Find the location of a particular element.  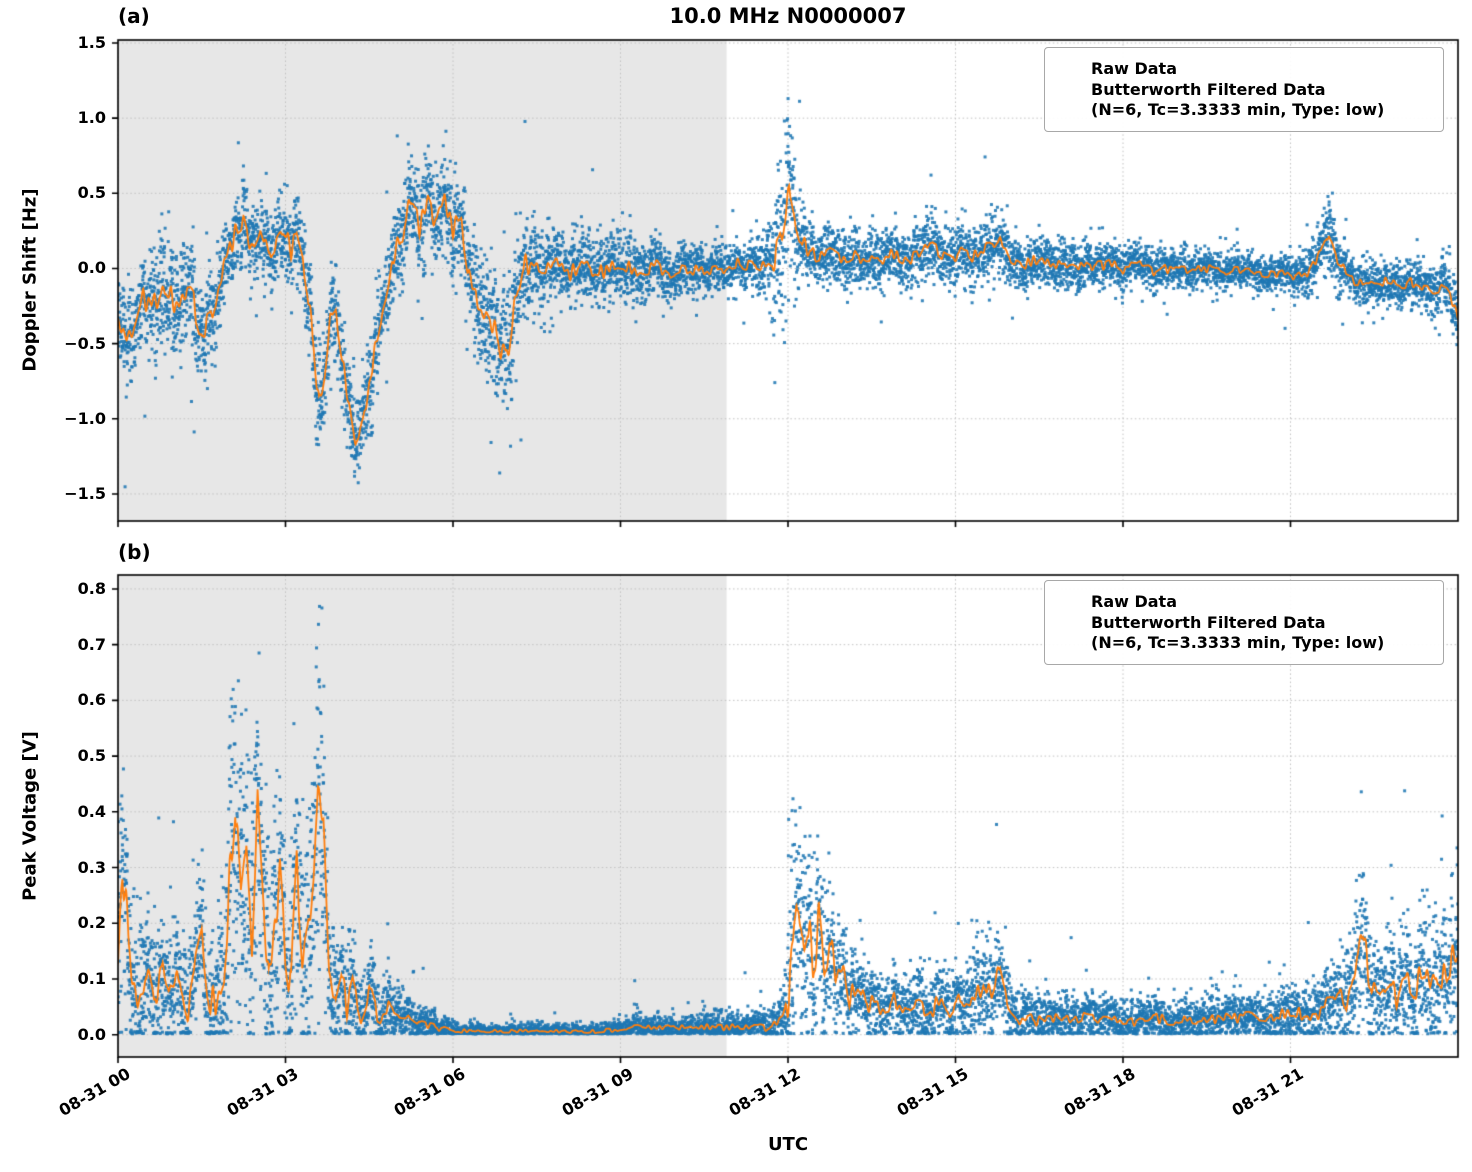

panel-label-b: (b) is located at coordinates (134, 552).